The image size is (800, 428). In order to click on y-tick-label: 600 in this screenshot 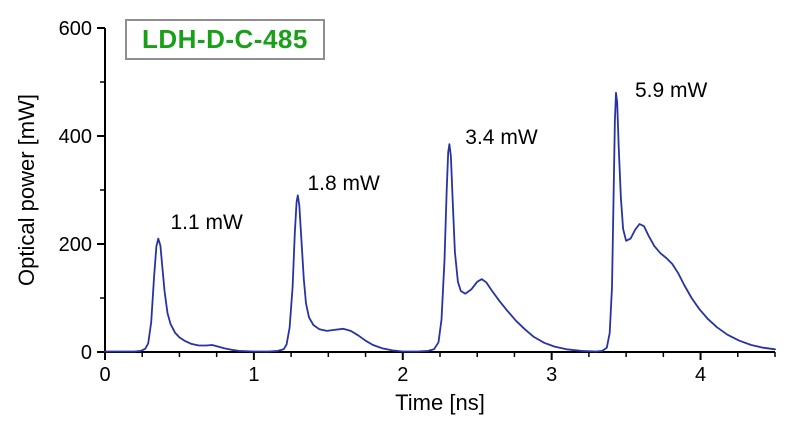, I will do `click(75, 29)`.